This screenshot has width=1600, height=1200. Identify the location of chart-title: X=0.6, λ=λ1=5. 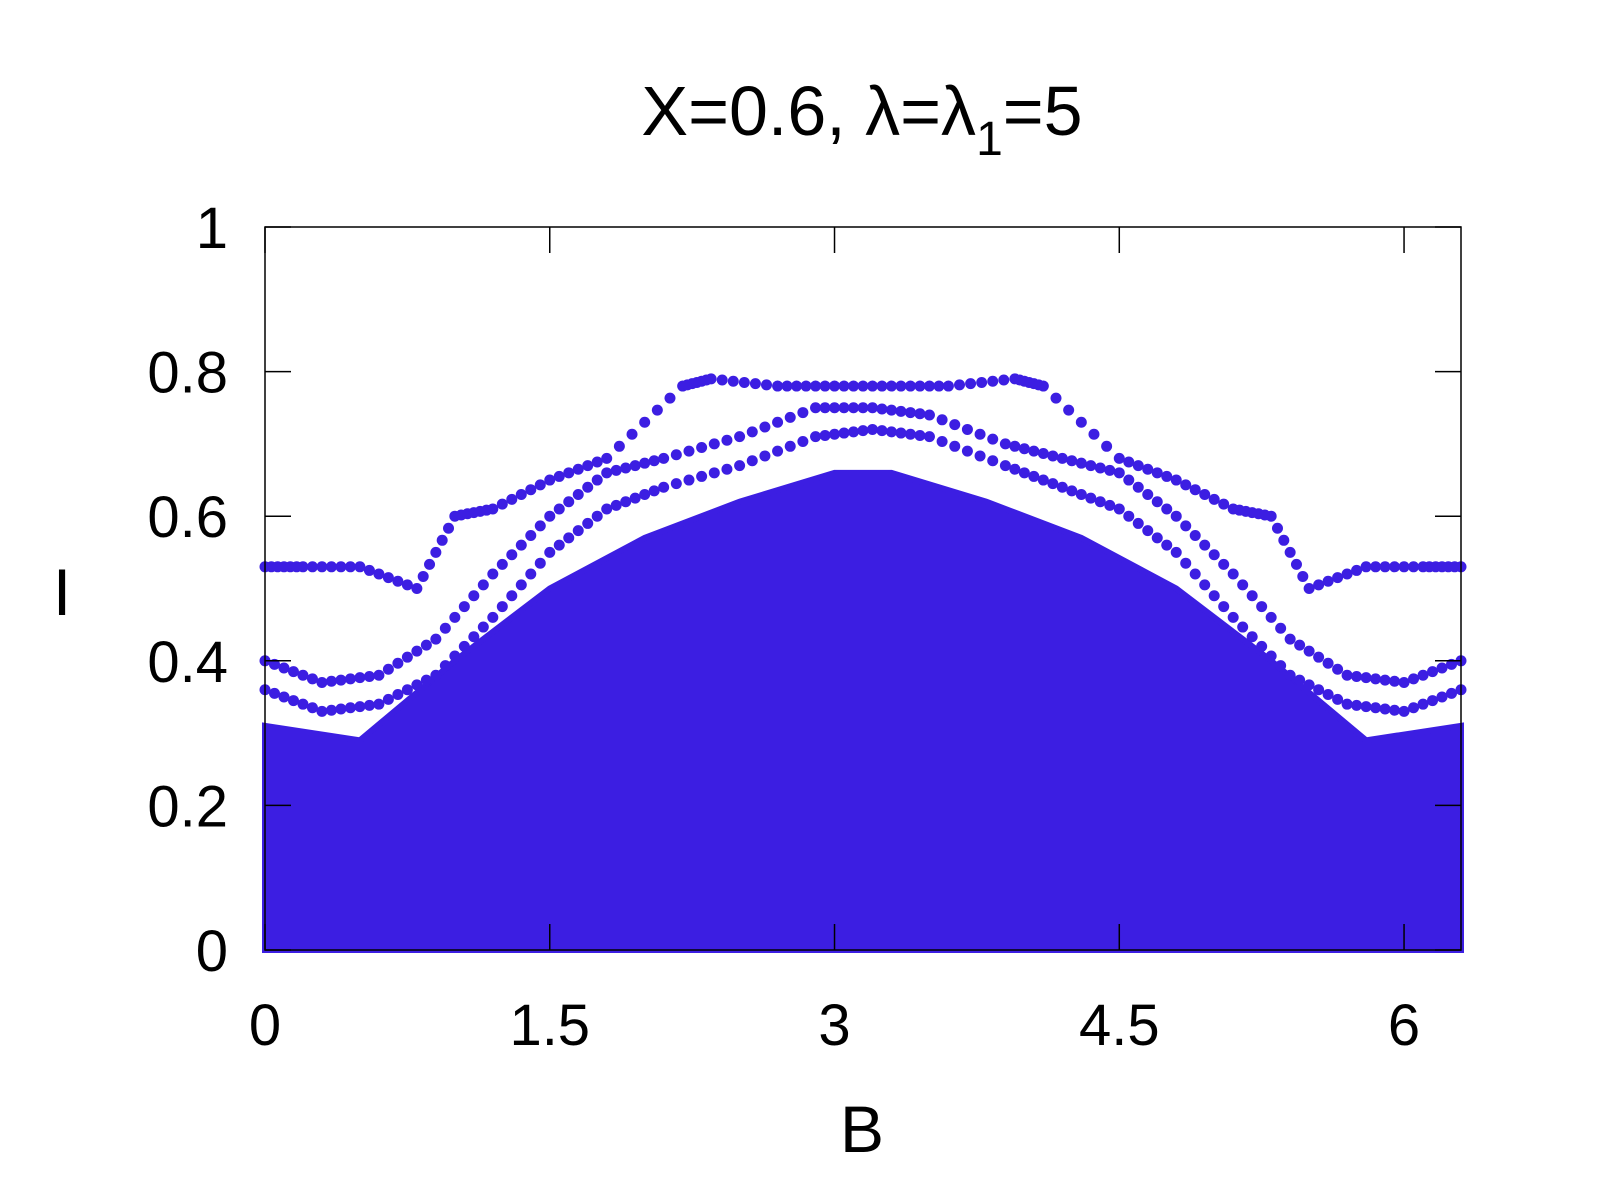
(861, 119).